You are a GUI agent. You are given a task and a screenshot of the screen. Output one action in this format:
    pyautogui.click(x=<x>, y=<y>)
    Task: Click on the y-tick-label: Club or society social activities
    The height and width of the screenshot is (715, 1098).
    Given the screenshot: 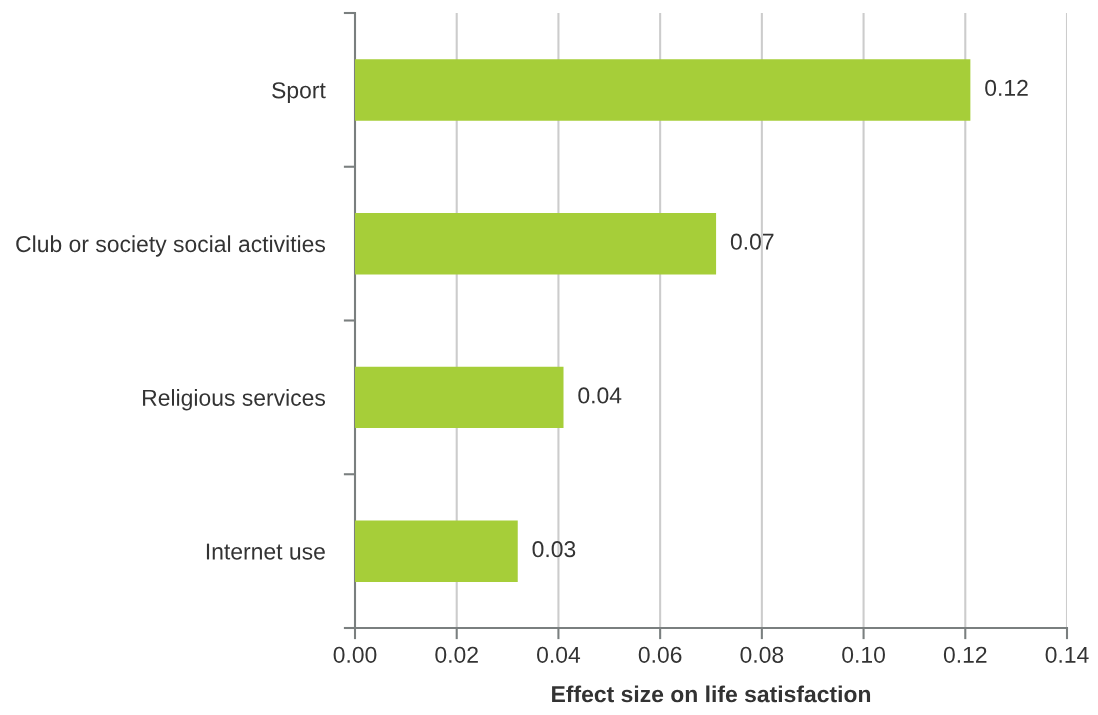 What is the action you would take?
    pyautogui.click(x=171, y=246)
    